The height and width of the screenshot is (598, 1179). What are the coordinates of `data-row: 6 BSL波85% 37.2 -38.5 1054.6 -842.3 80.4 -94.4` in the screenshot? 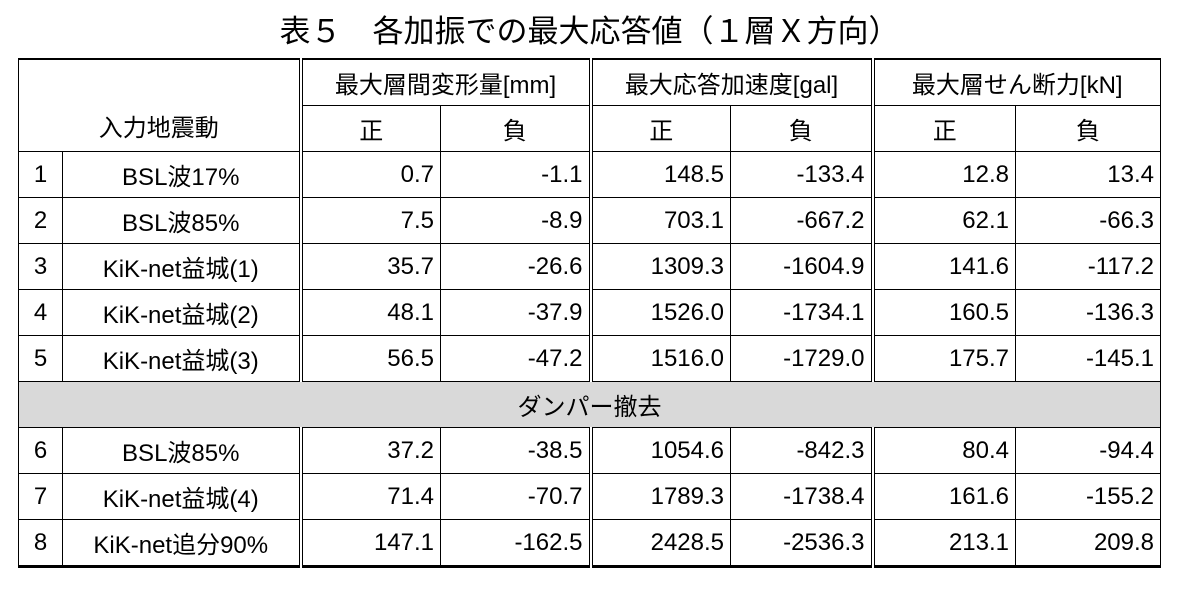 It's located at (589, 450).